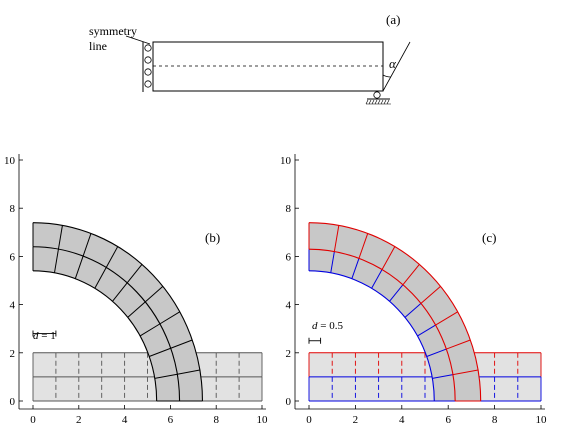 The width and height of the screenshot is (566, 439). Describe the element at coordinates (393, 63) in the screenshot. I see `angle-label: α` at that location.